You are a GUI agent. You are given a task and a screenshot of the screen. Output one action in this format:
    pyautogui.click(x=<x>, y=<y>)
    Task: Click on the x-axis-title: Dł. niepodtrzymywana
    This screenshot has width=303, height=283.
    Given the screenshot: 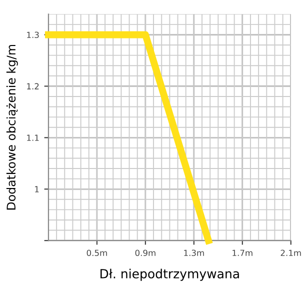 What is the action you would take?
    pyautogui.click(x=169, y=274)
    